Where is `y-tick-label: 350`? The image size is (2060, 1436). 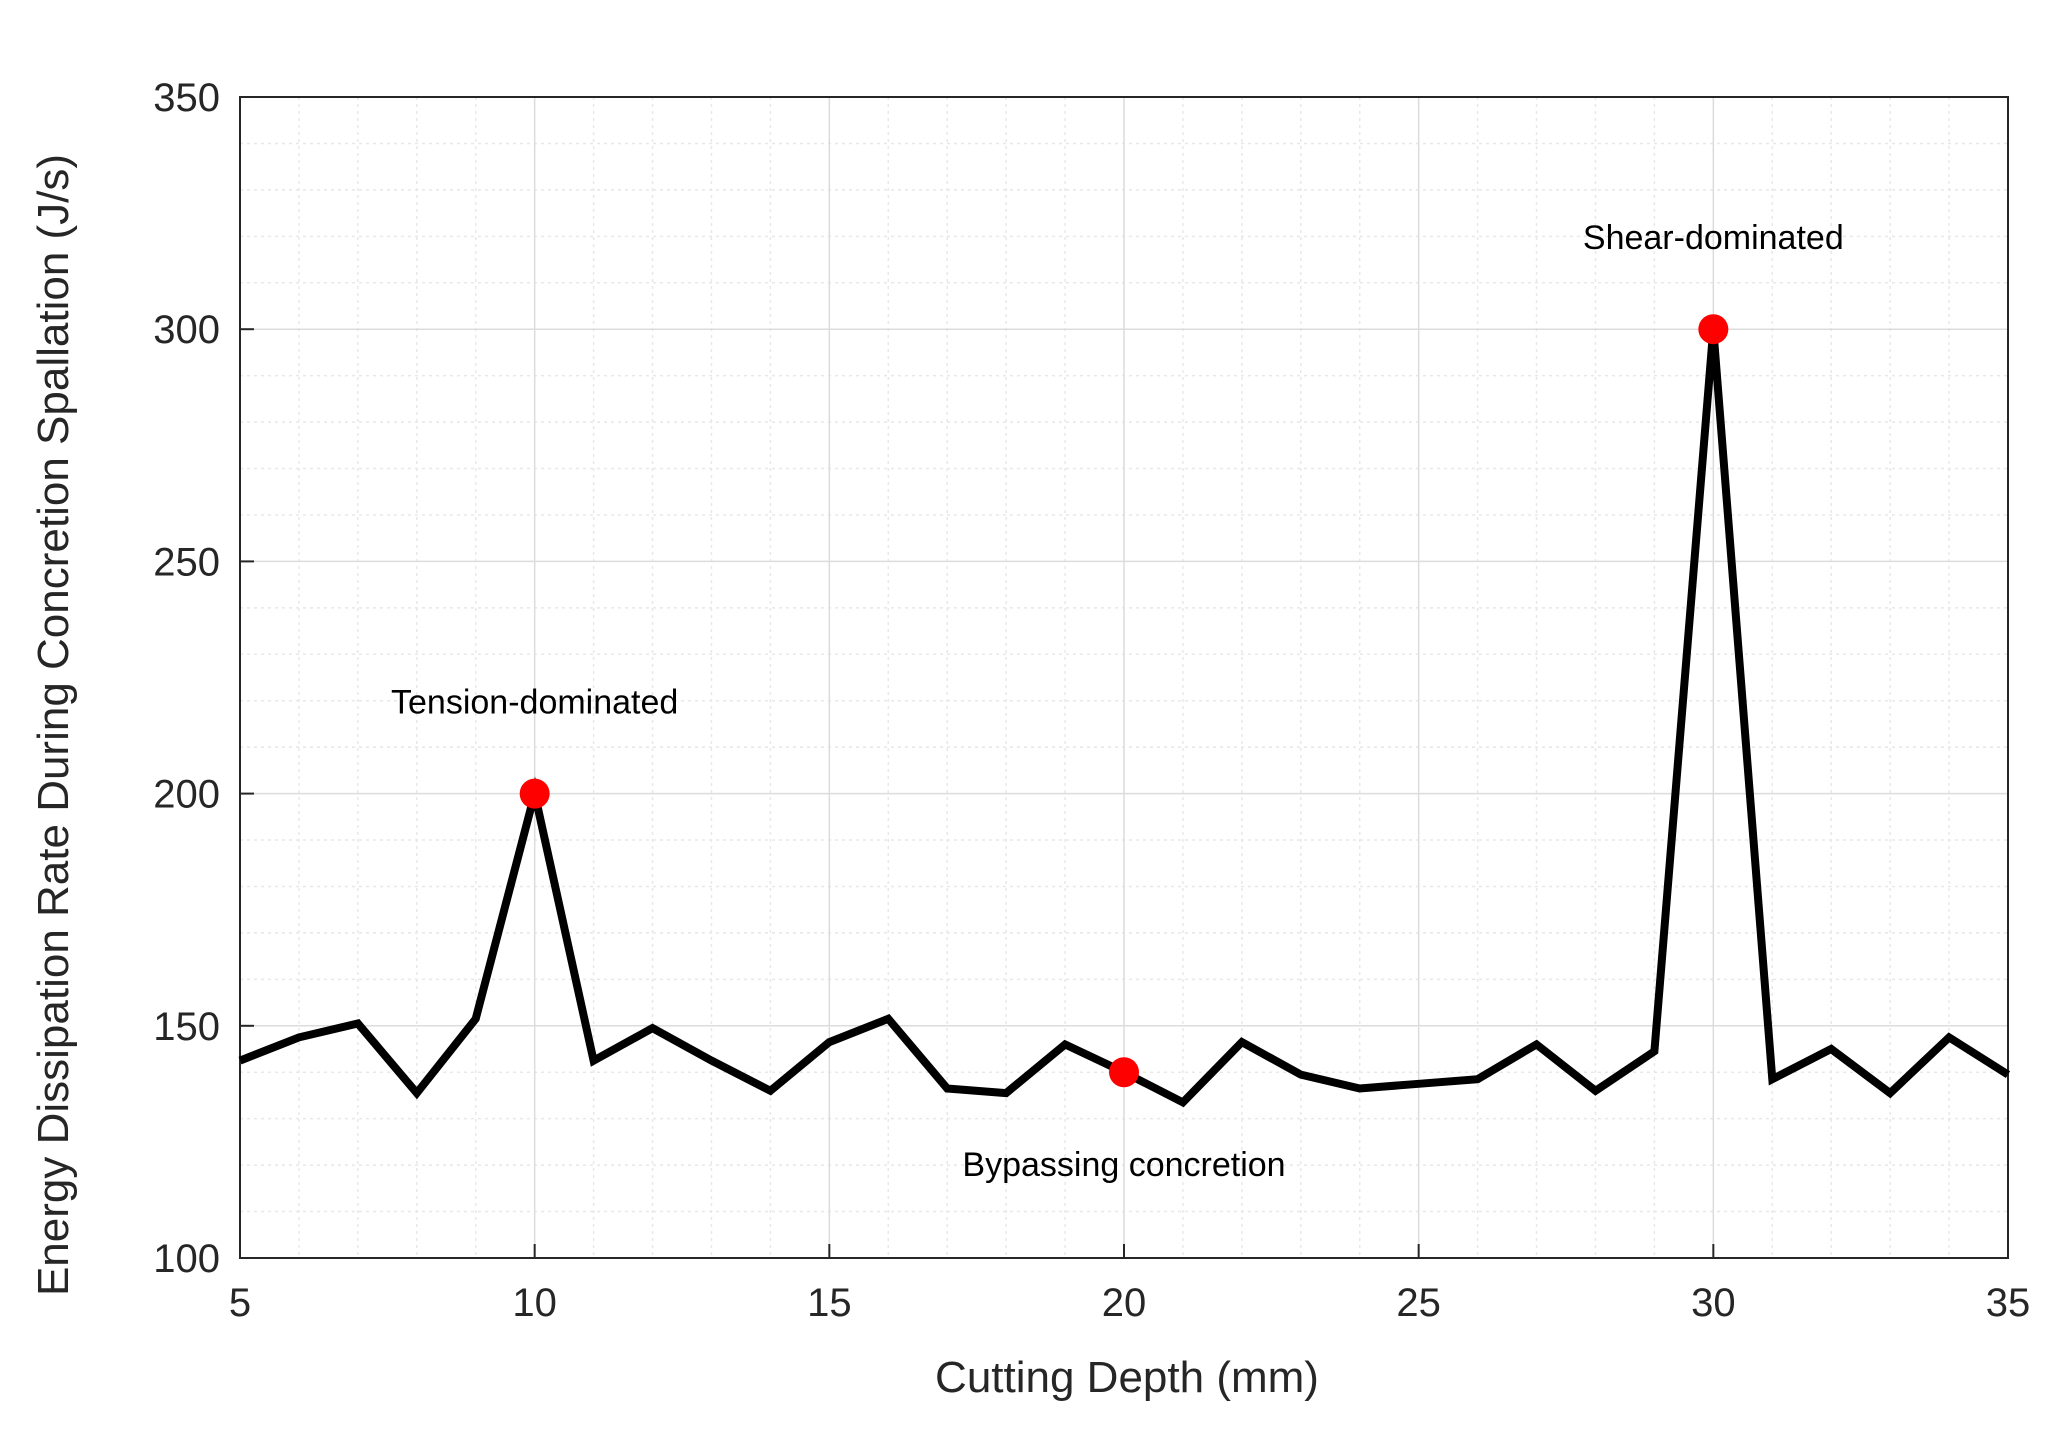
y-tick-label: 350 is located at coordinates (186, 98).